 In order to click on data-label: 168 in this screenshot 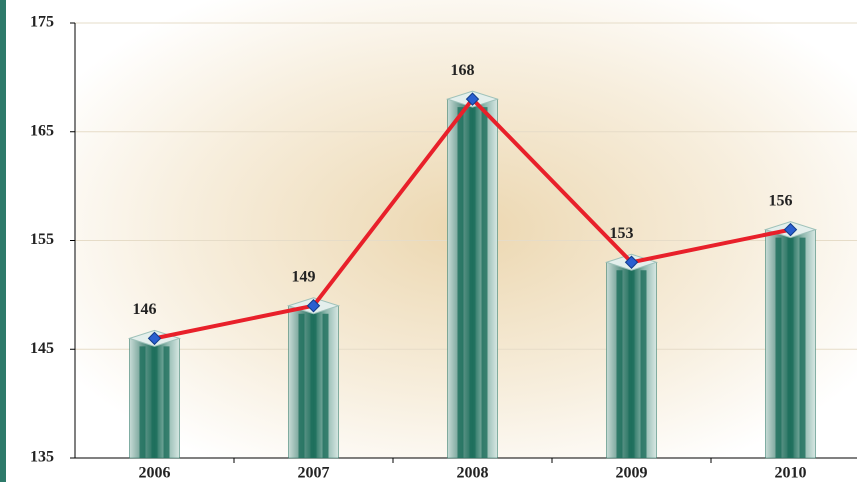, I will do `click(463, 70)`.